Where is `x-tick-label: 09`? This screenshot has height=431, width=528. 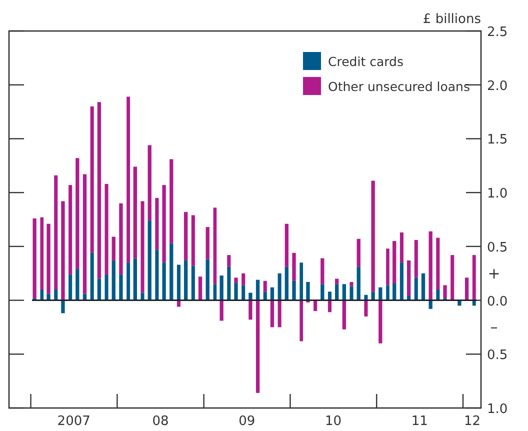
x-tick-label: 09 is located at coordinates (247, 421).